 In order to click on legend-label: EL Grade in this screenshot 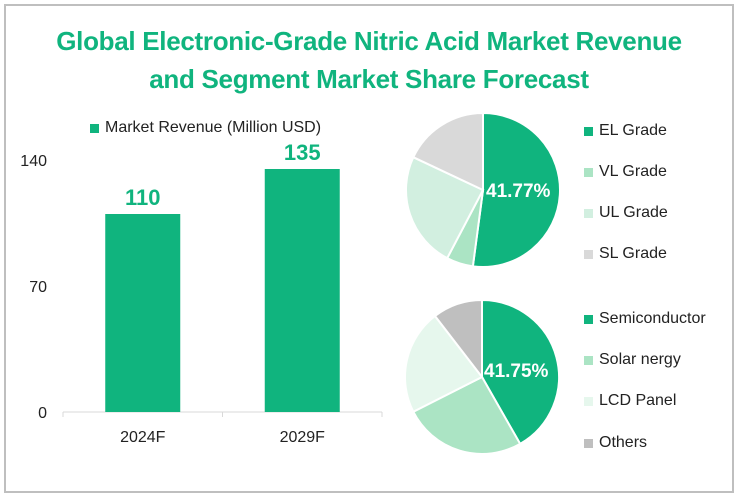, I will do `click(633, 130)`.